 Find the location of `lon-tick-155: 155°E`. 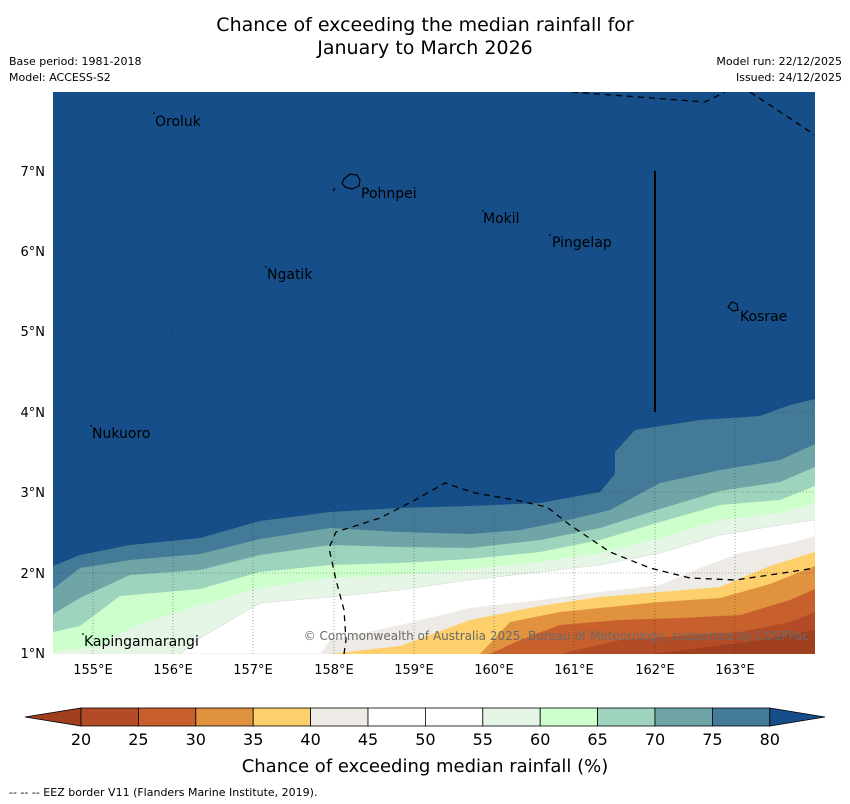

lon-tick-155: 155°E is located at coordinates (93, 670).